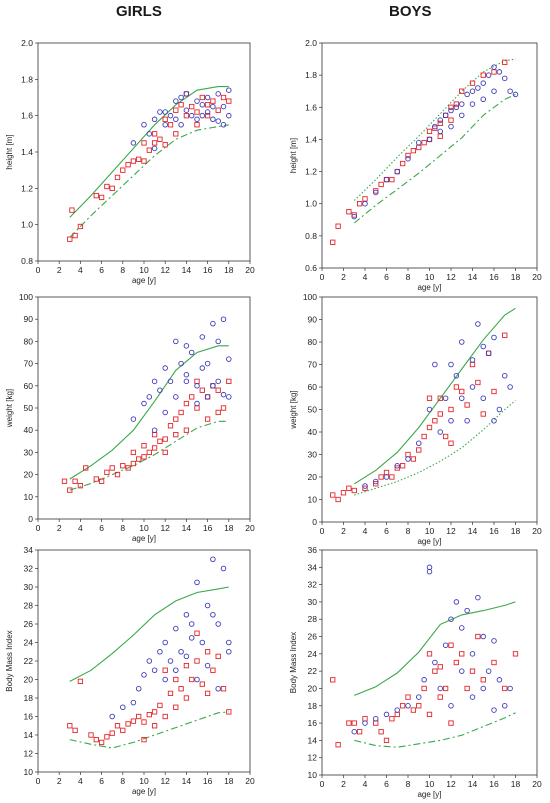 This screenshot has width=550, height=803. Describe the element at coordinates (187, 528) in the screenshot. I see `x-tick-label: 14` at that location.